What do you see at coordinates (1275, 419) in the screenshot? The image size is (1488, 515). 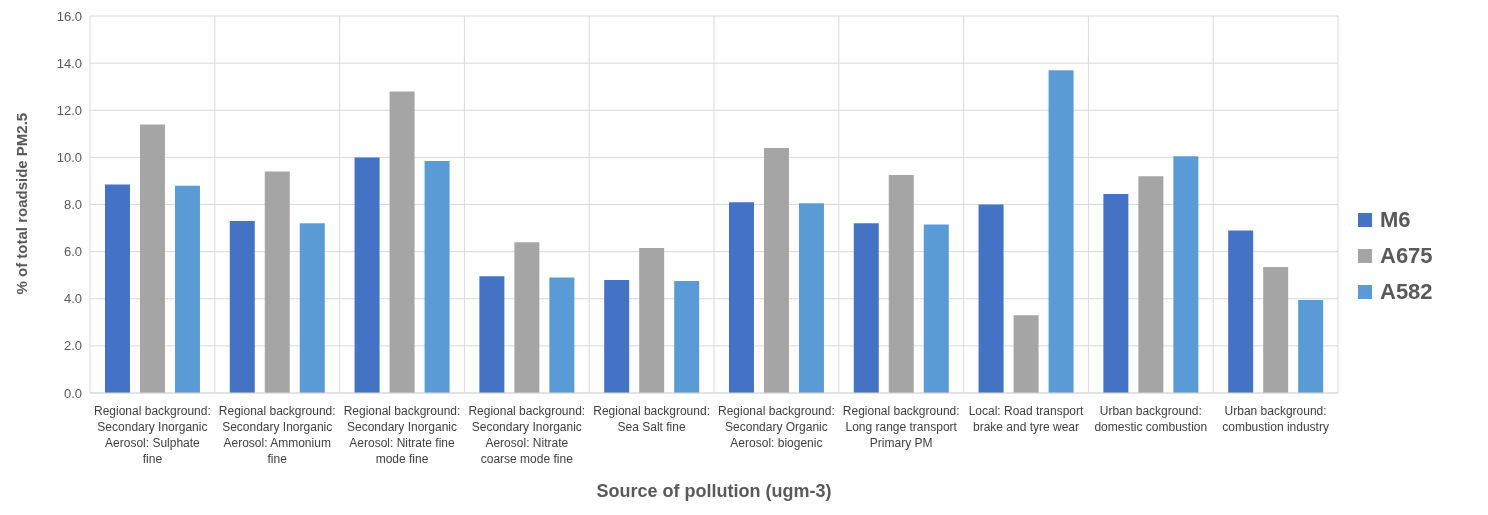 I see `x-tick-label: Urban background: combustion industry` at bounding box center [1275, 419].